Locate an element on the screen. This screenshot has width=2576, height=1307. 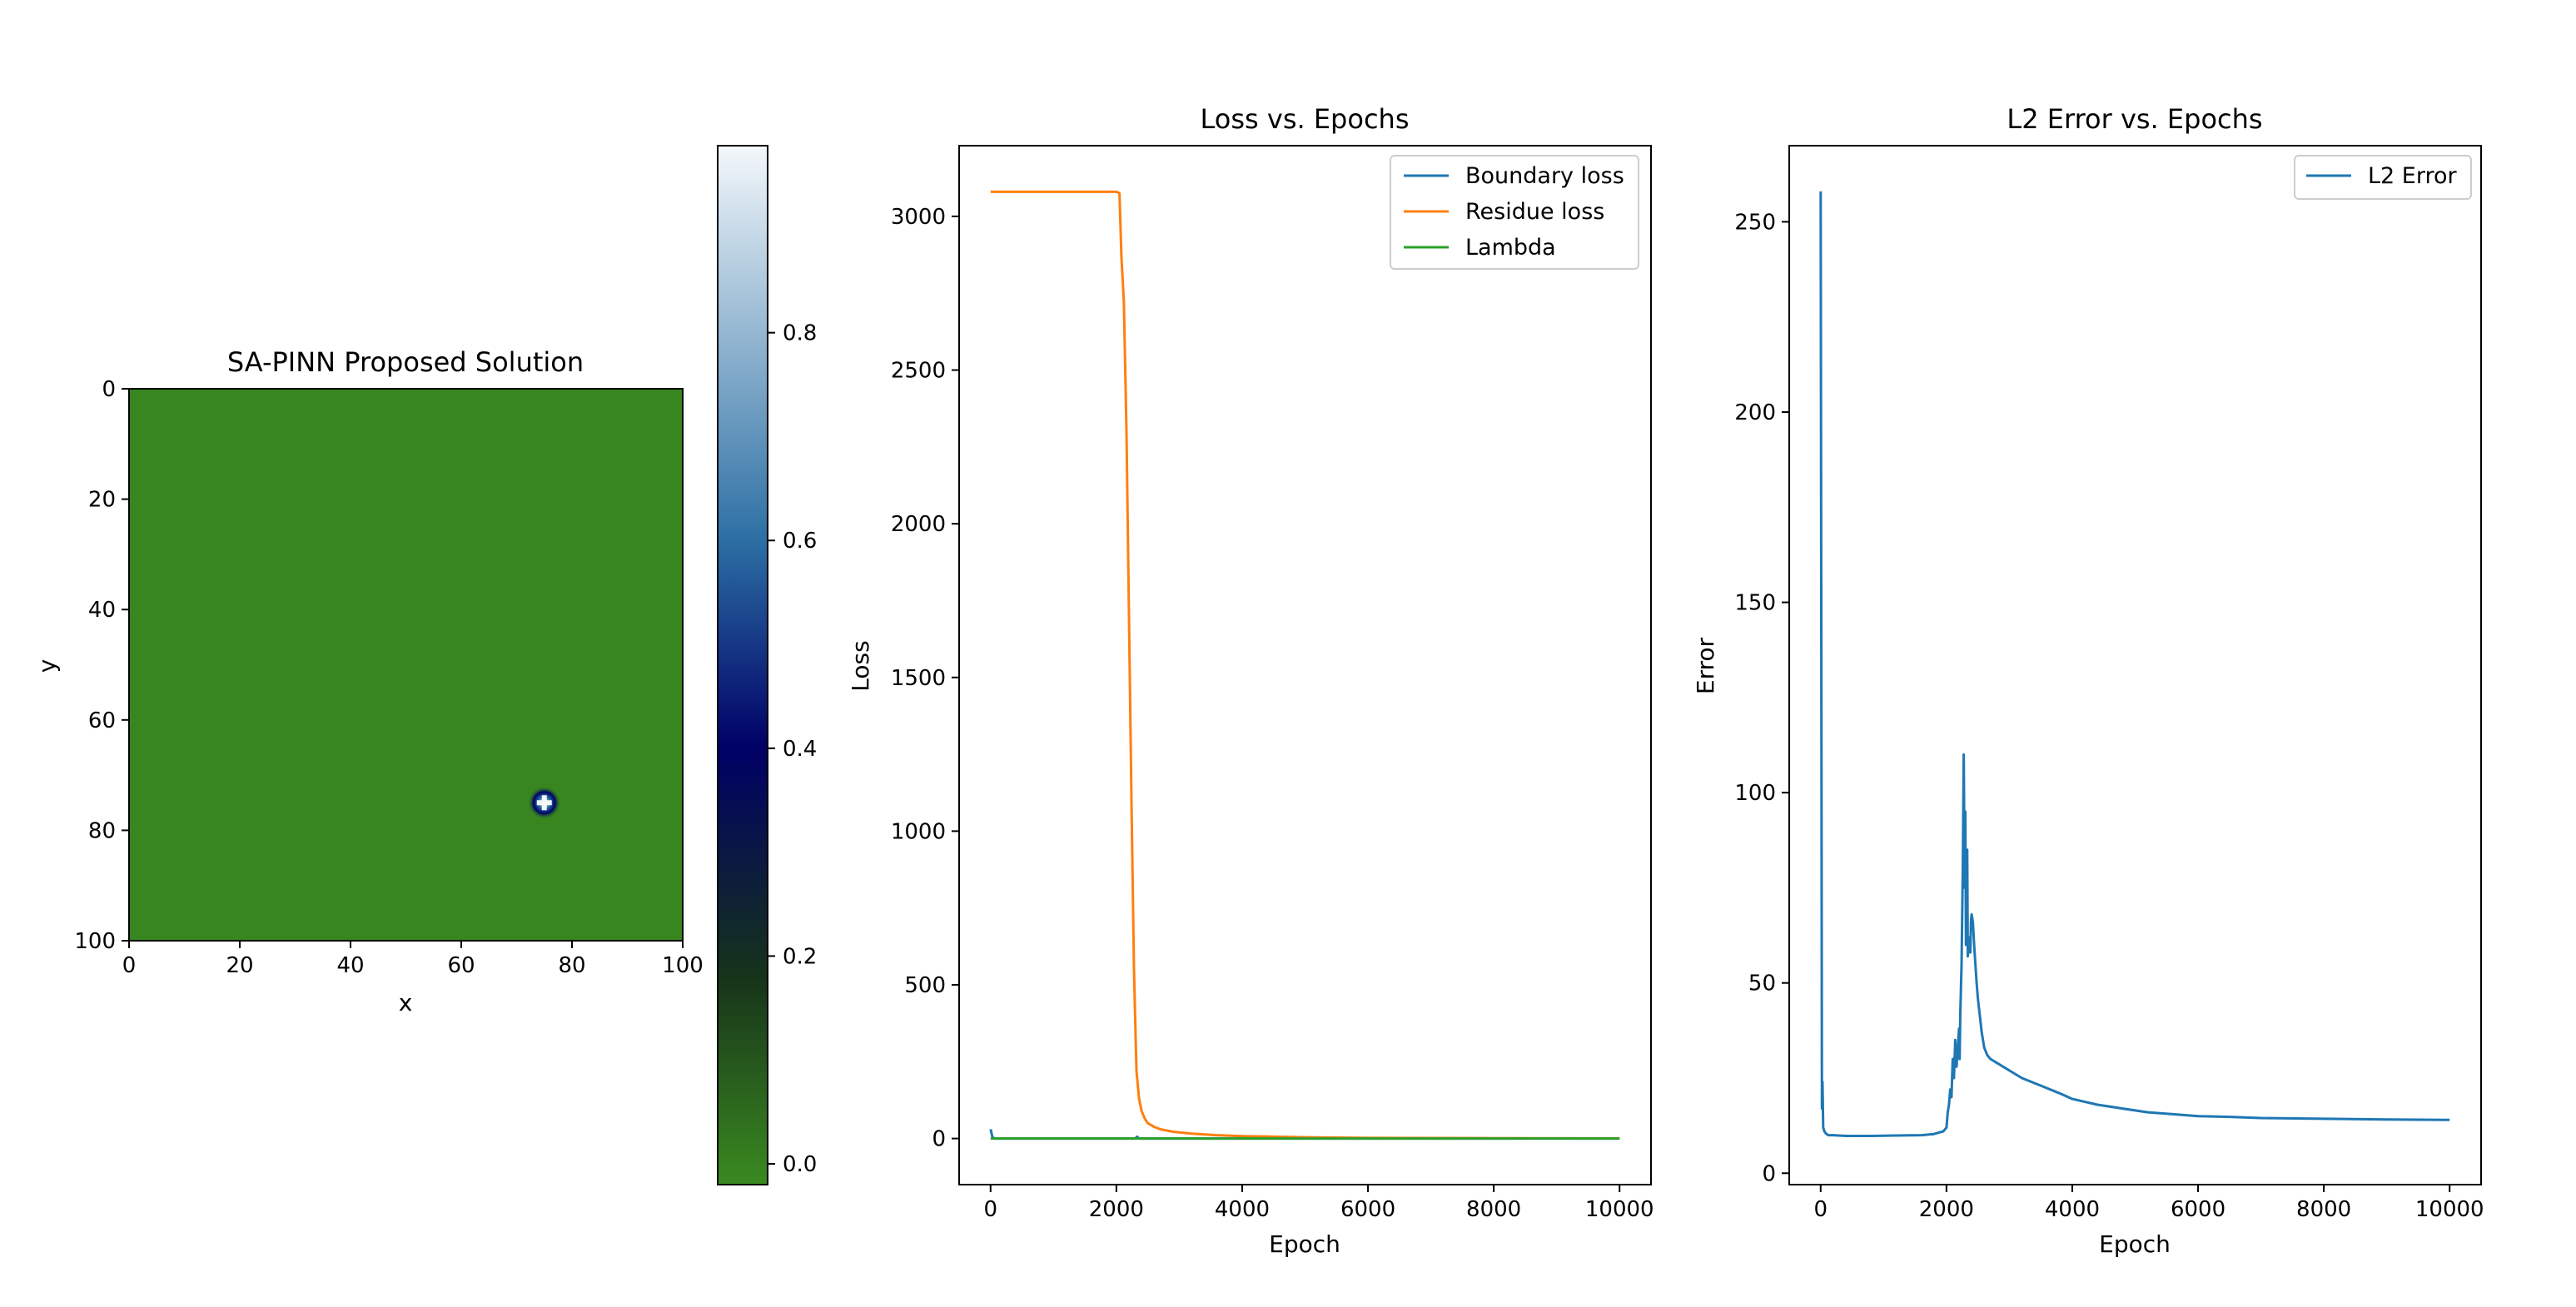
colorbar-tick-label: 0.2 is located at coordinates (800, 956).